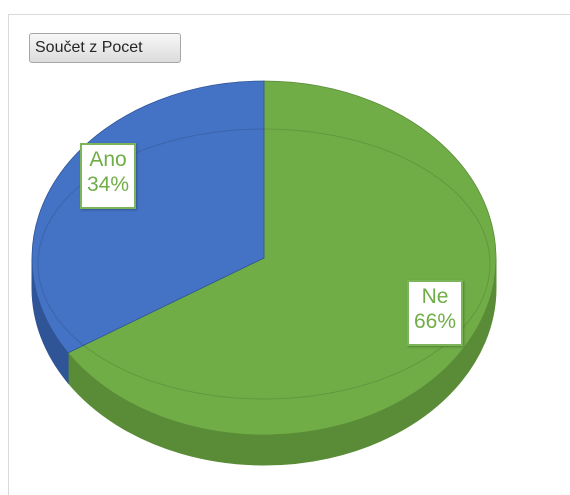 This screenshot has height=495, width=570. I want to click on data-label-ne: Ne 66%, so click(435, 313).